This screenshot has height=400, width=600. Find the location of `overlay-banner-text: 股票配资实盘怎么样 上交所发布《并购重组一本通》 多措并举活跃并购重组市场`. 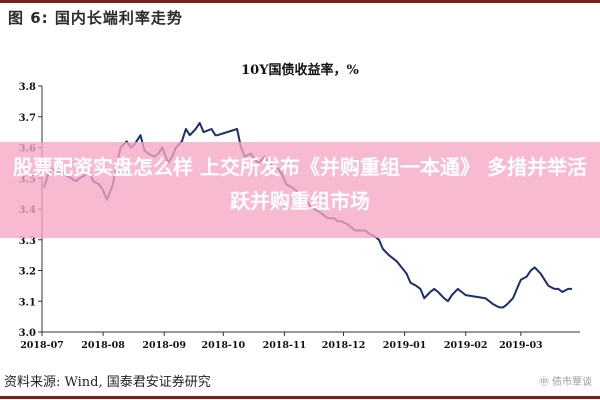

overlay-banner-text: 股票配资实盘怎么样 上交所发布《并购重组一本通》 多措并举活跃并购重组市场 is located at coordinates (300, 184).